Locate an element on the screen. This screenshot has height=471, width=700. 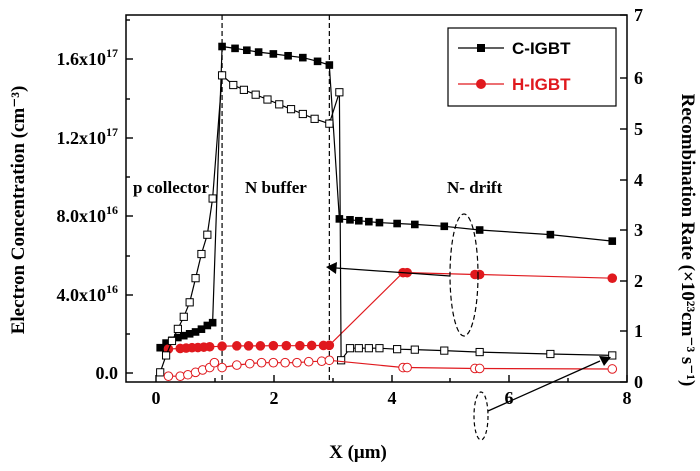
x-tick-label: 8 is located at coordinates (627, 398).